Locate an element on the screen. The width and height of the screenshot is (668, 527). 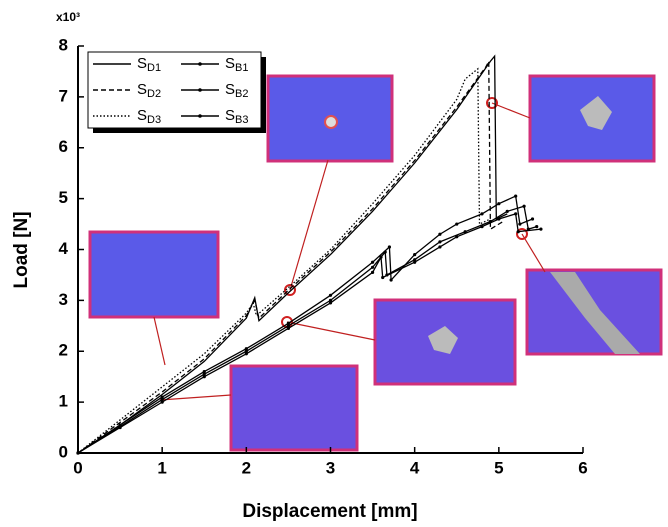
x-tick-label: 6 is located at coordinates (582, 467).